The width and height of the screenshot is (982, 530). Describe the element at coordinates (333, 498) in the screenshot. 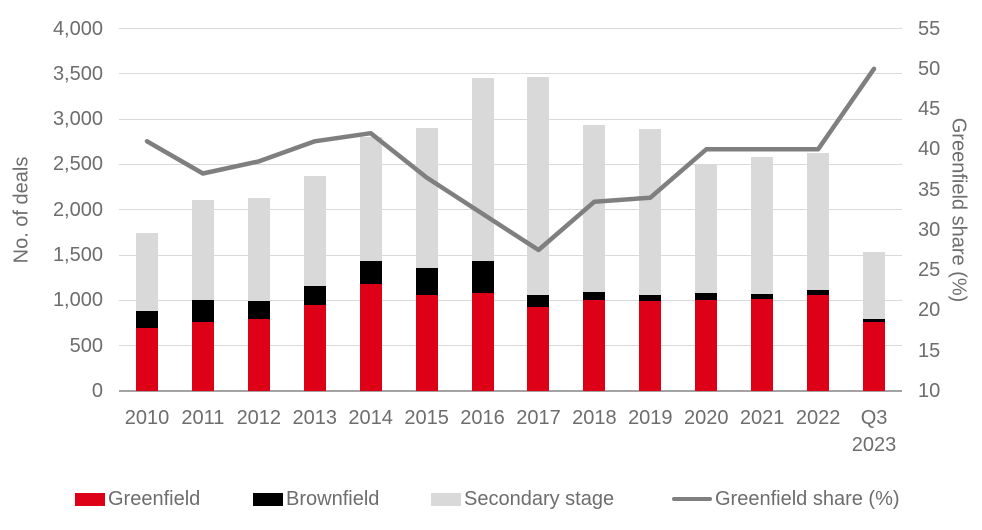

I see `legend-label: Brownfield` at that location.